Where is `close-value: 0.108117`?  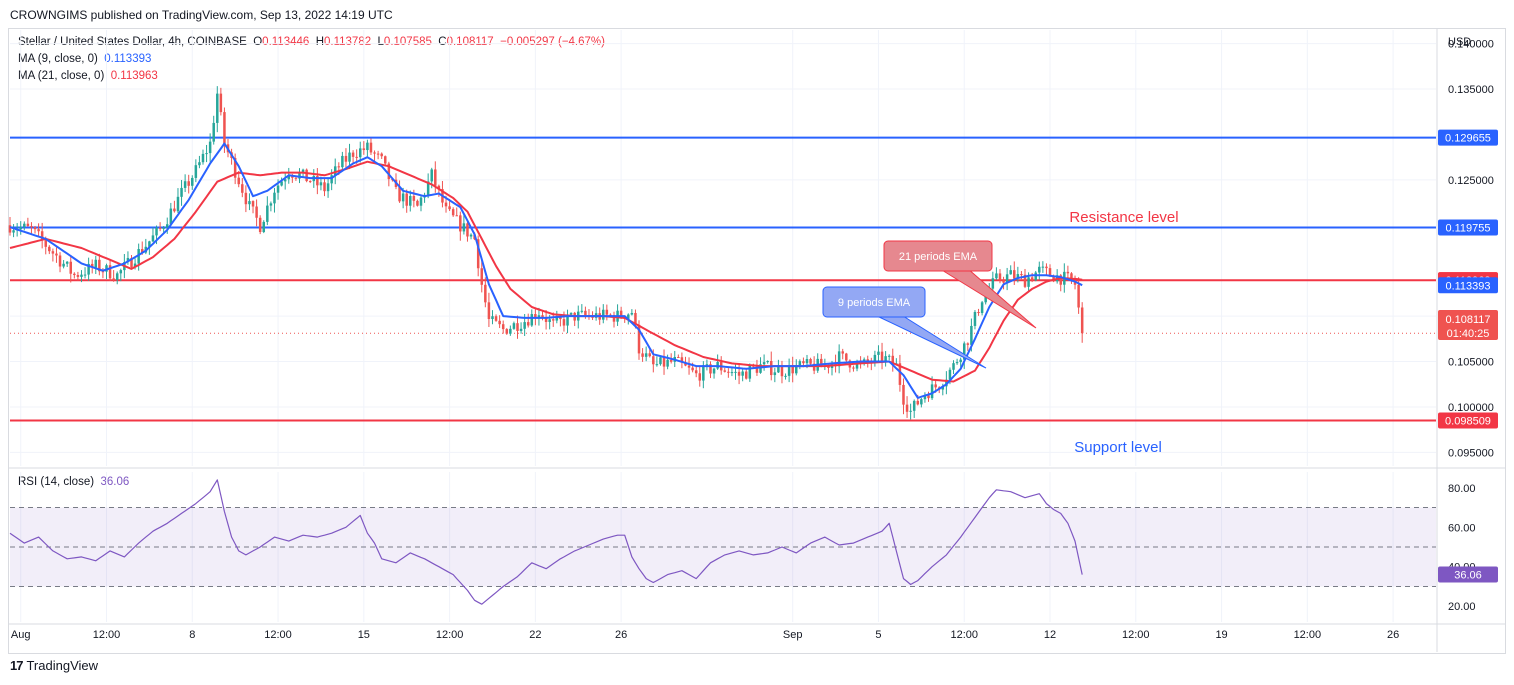
close-value: 0.108117 is located at coordinates (470, 42).